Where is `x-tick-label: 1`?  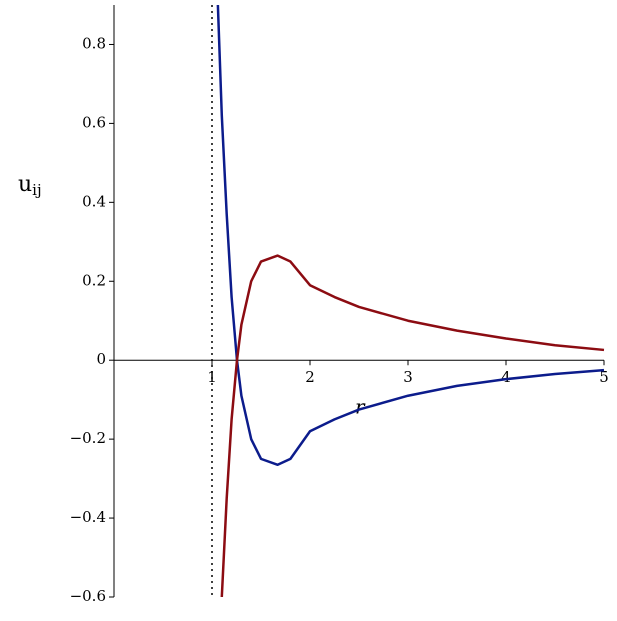 x-tick-label: 1 is located at coordinates (212, 377).